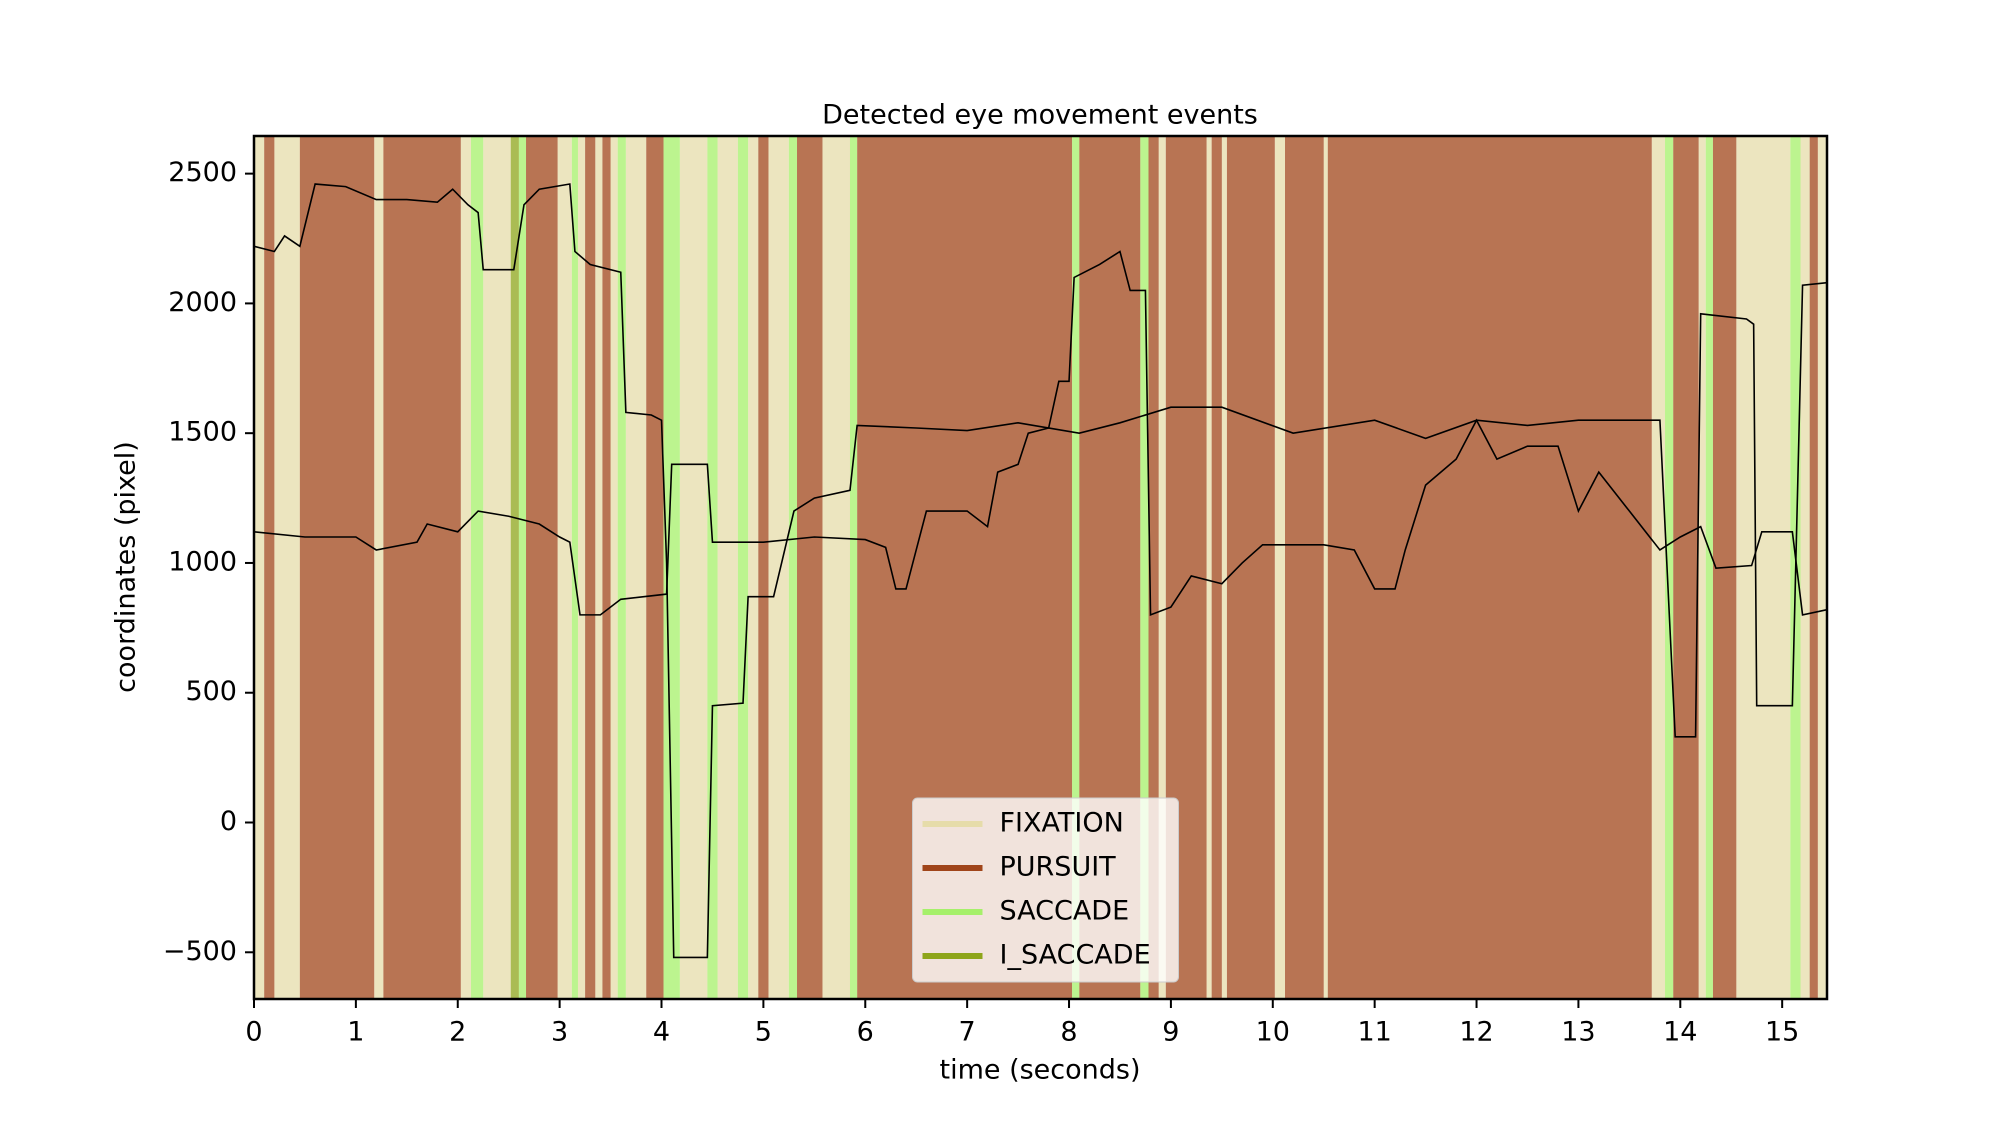 Image resolution: width=2002 pixels, height=1125 pixels. I want to click on x-tick-label: 8, so click(1068, 1032).